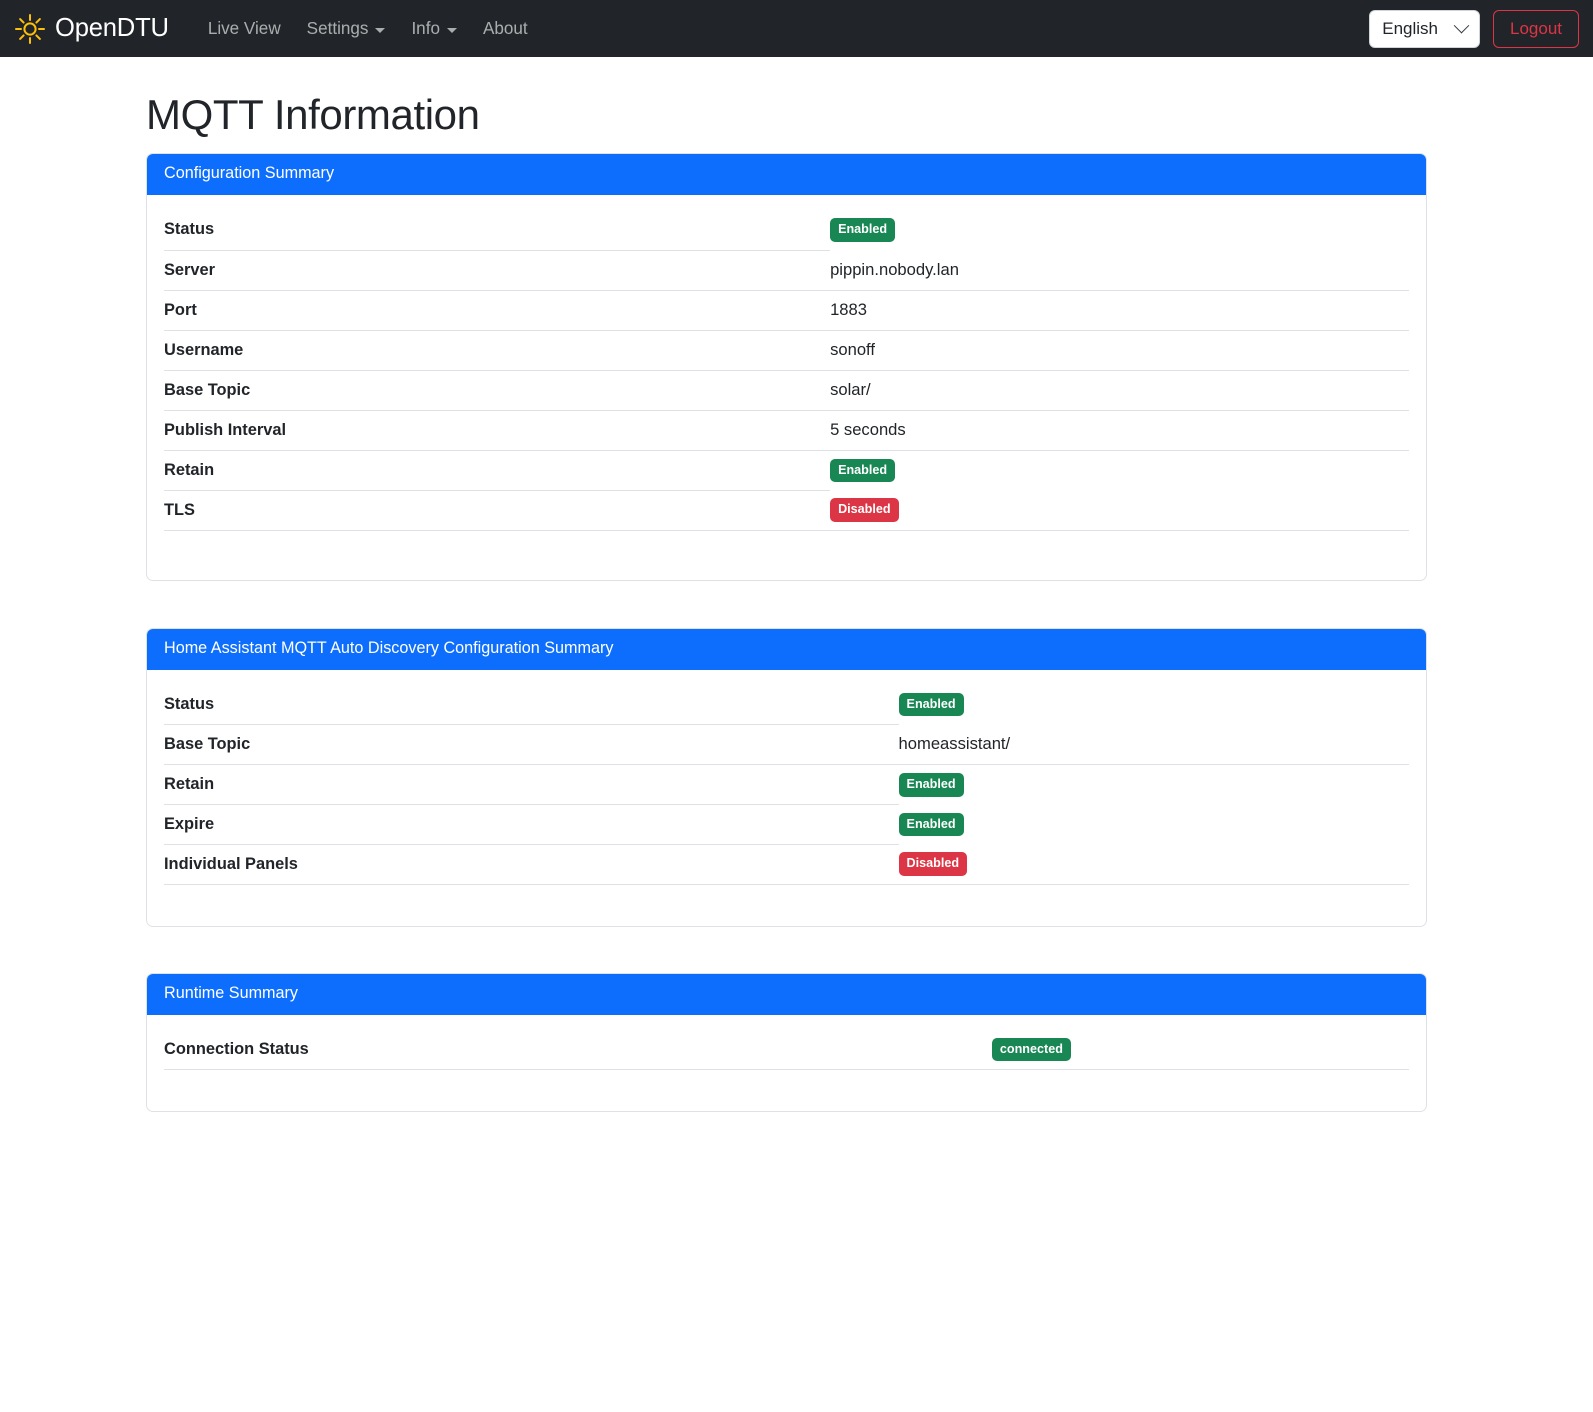 The width and height of the screenshot is (1593, 1412). I want to click on table-row: TLS Disabled, so click(786, 510).